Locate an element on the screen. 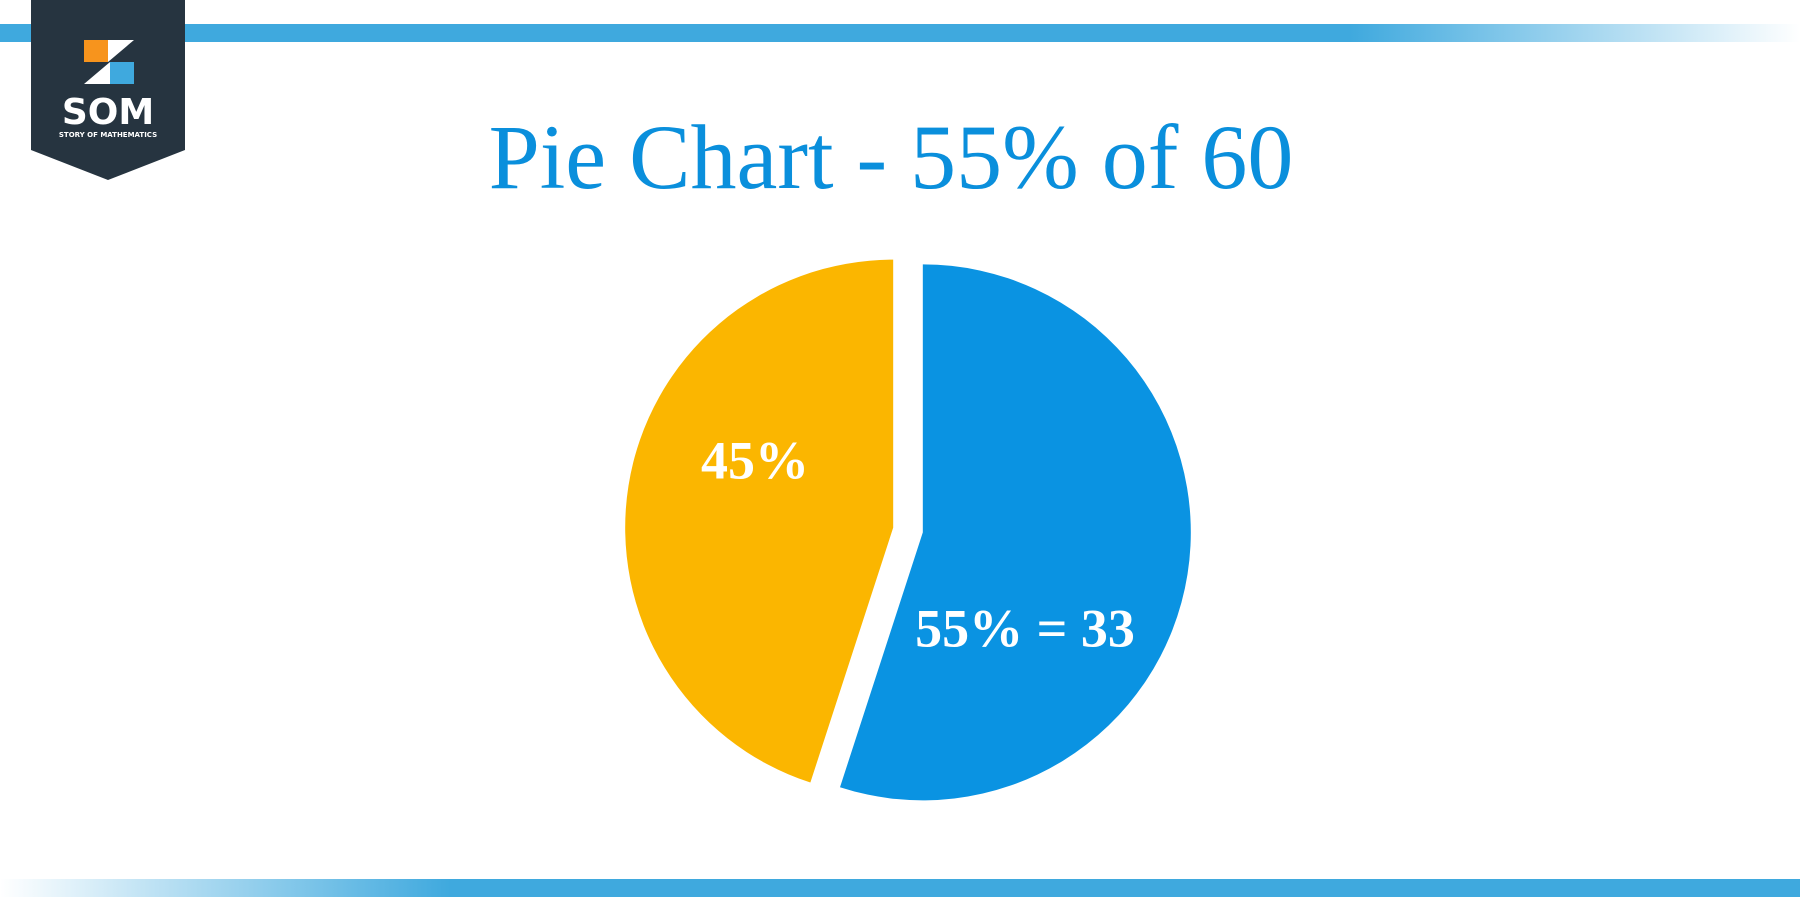  chart-title: Pie Chart - 55% of 60 is located at coordinates (891, 157).